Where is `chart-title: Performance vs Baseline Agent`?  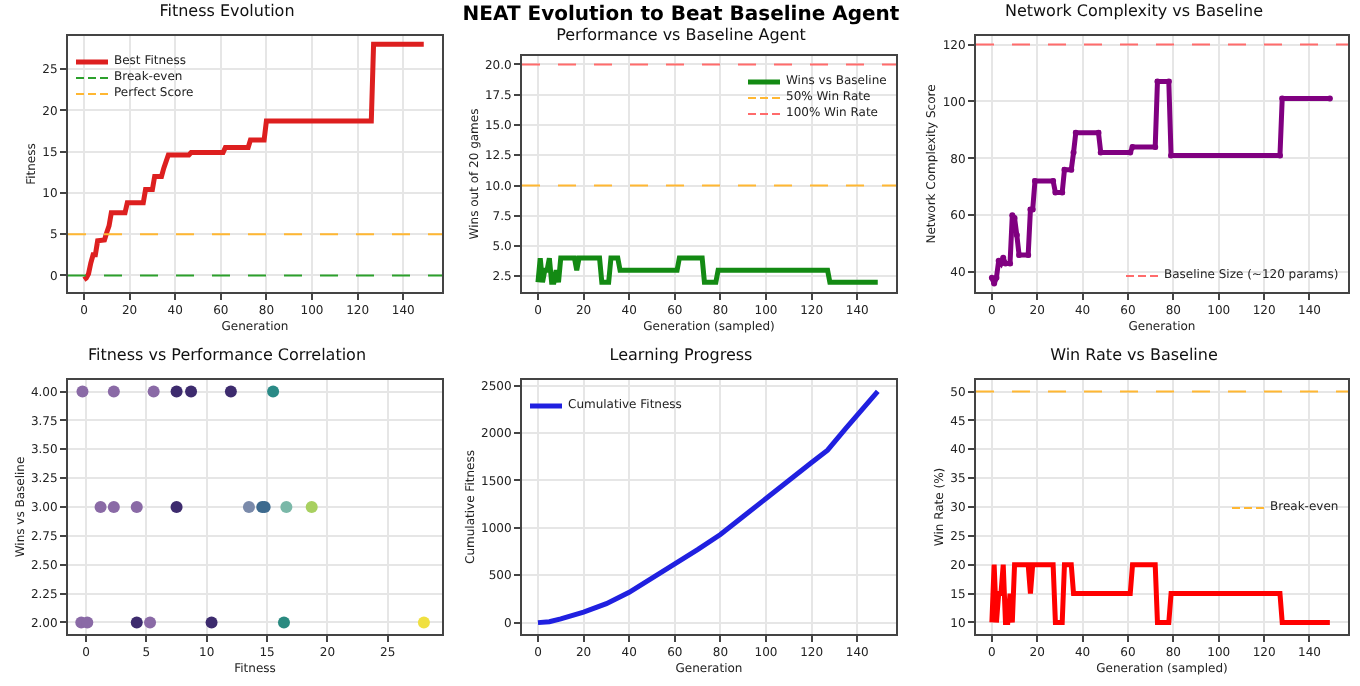
chart-title: Performance vs Baseline Agent is located at coordinates (681, 35).